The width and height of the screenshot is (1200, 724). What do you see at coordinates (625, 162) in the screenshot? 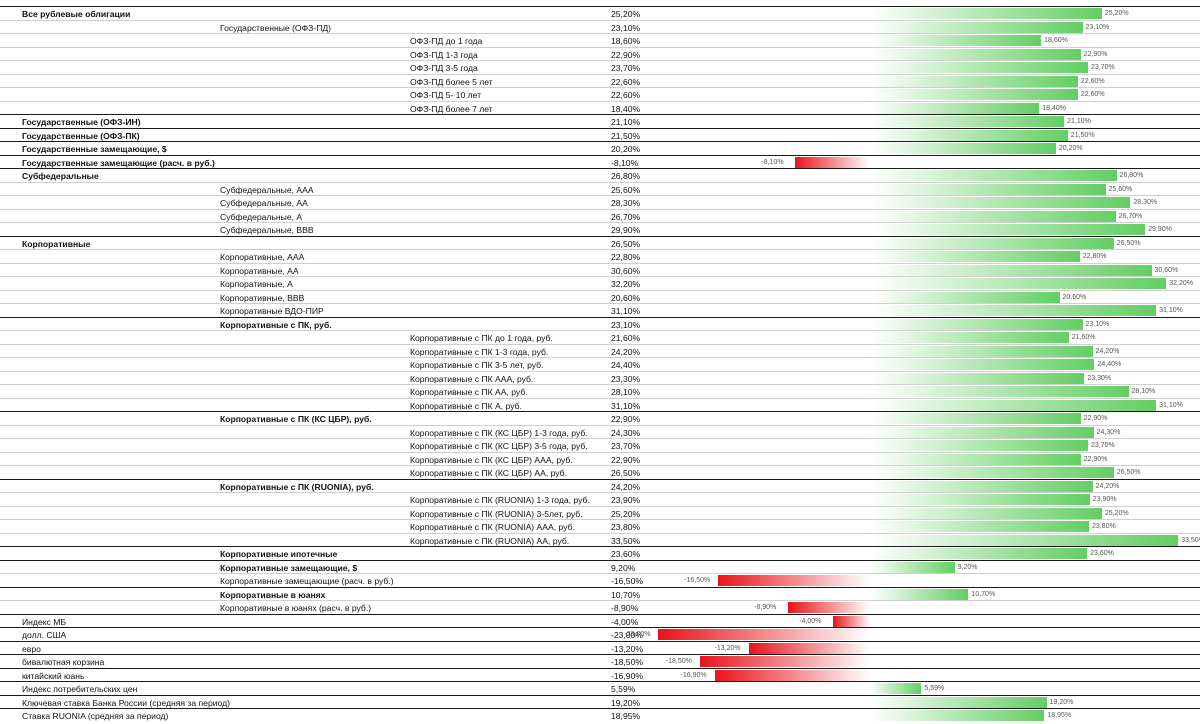
I see `row-value: -8,10%` at bounding box center [625, 162].